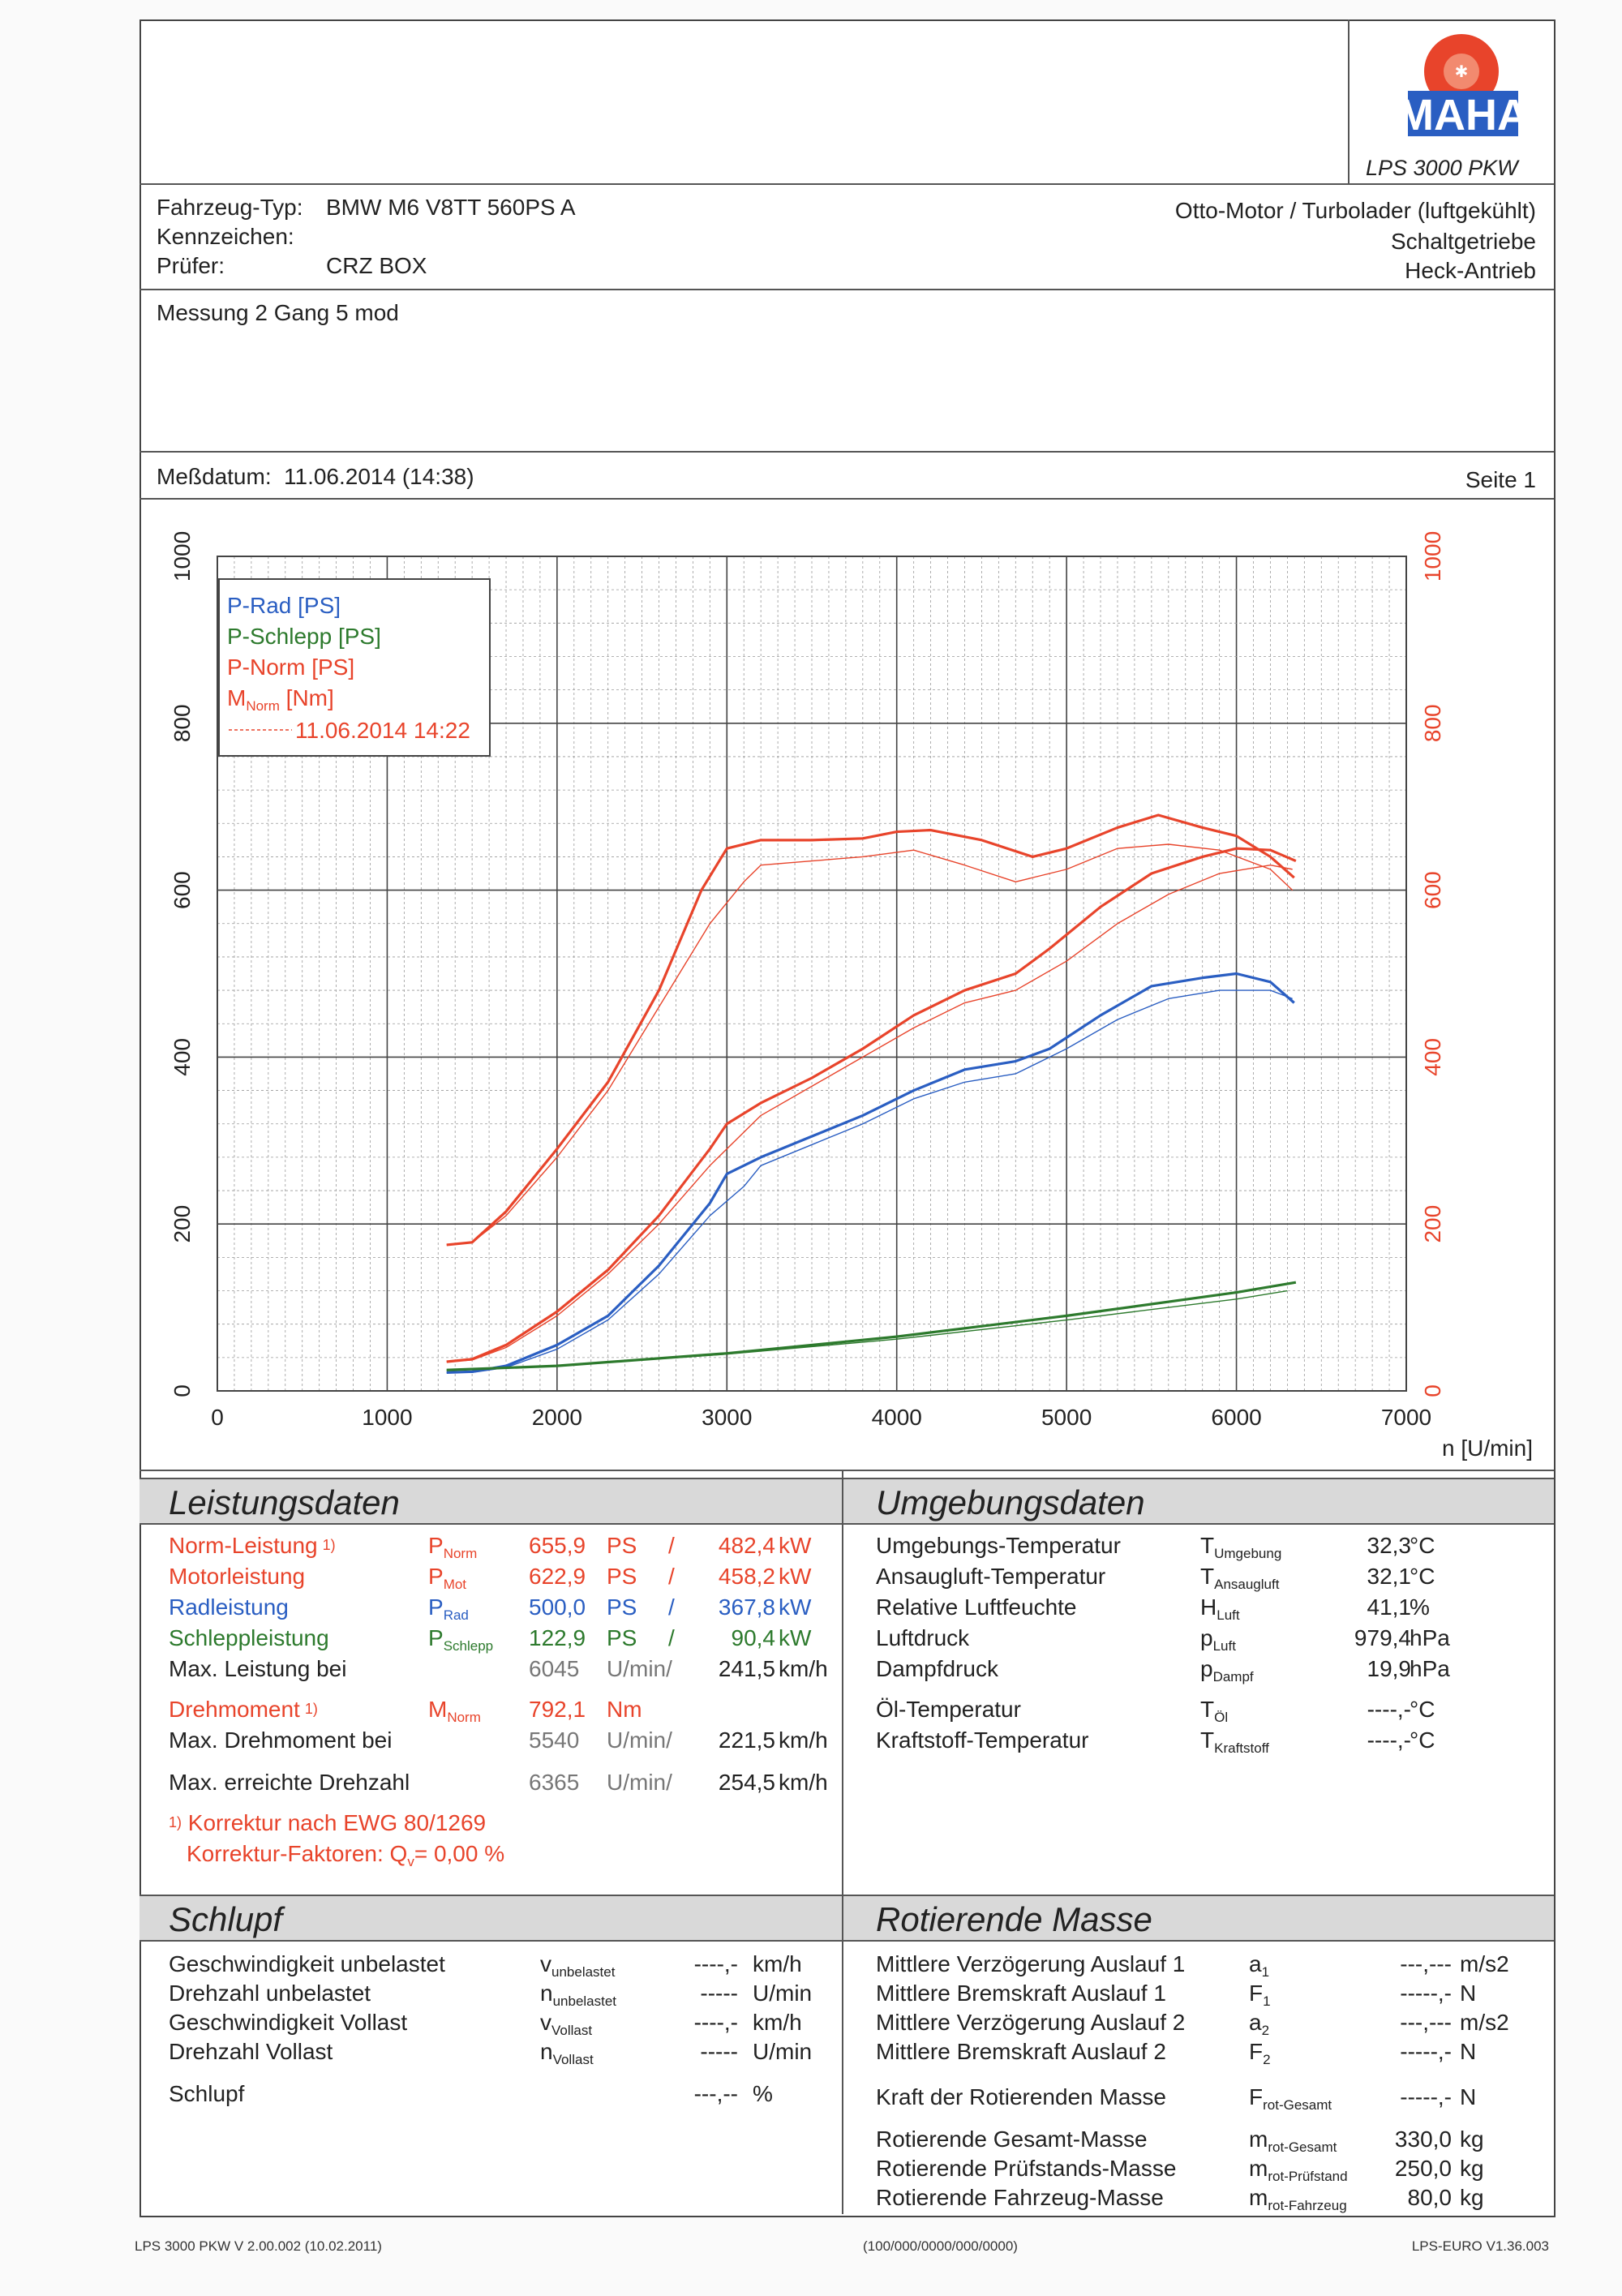 This screenshot has height=2296, width=1622. Describe the element at coordinates (1240, 1578) in the screenshot. I see `symbol: TAnsaugluft` at that location.